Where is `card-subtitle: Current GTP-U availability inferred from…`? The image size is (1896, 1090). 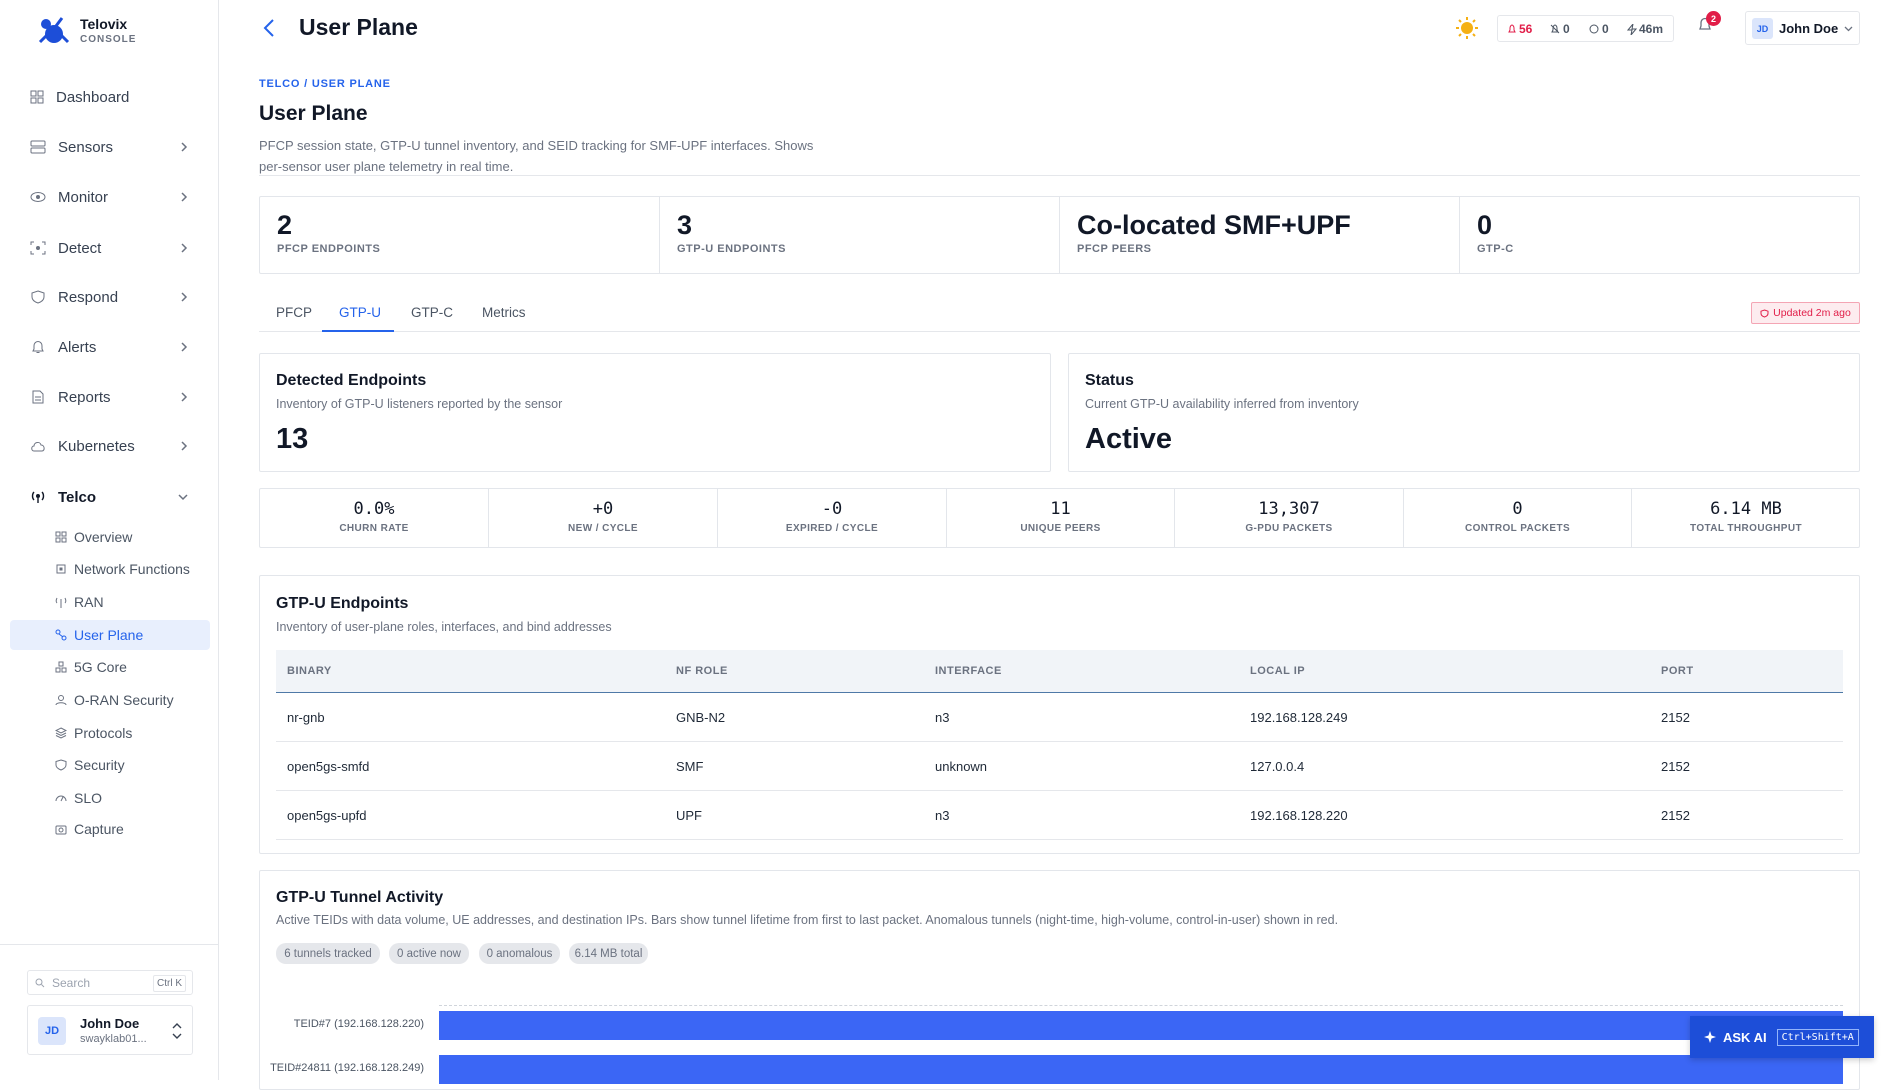
card-subtitle: Current GTP-U availability inferred from… is located at coordinates (1222, 404).